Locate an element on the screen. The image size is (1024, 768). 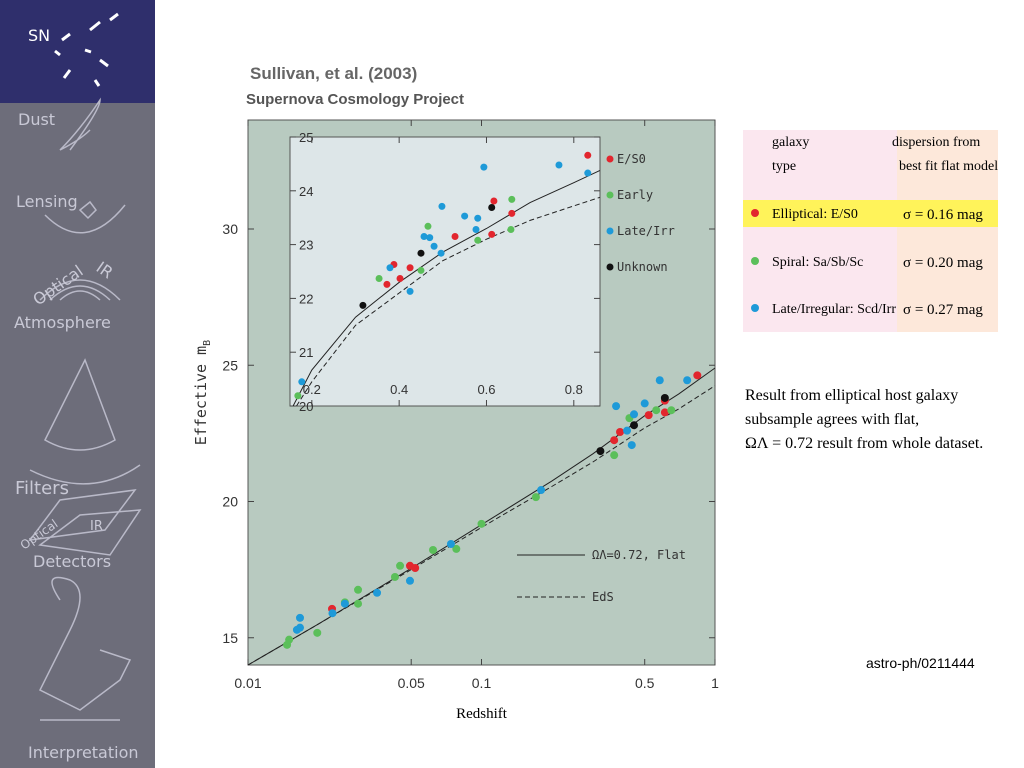
sidebar-item: Filters is located at coordinates (42, 488).